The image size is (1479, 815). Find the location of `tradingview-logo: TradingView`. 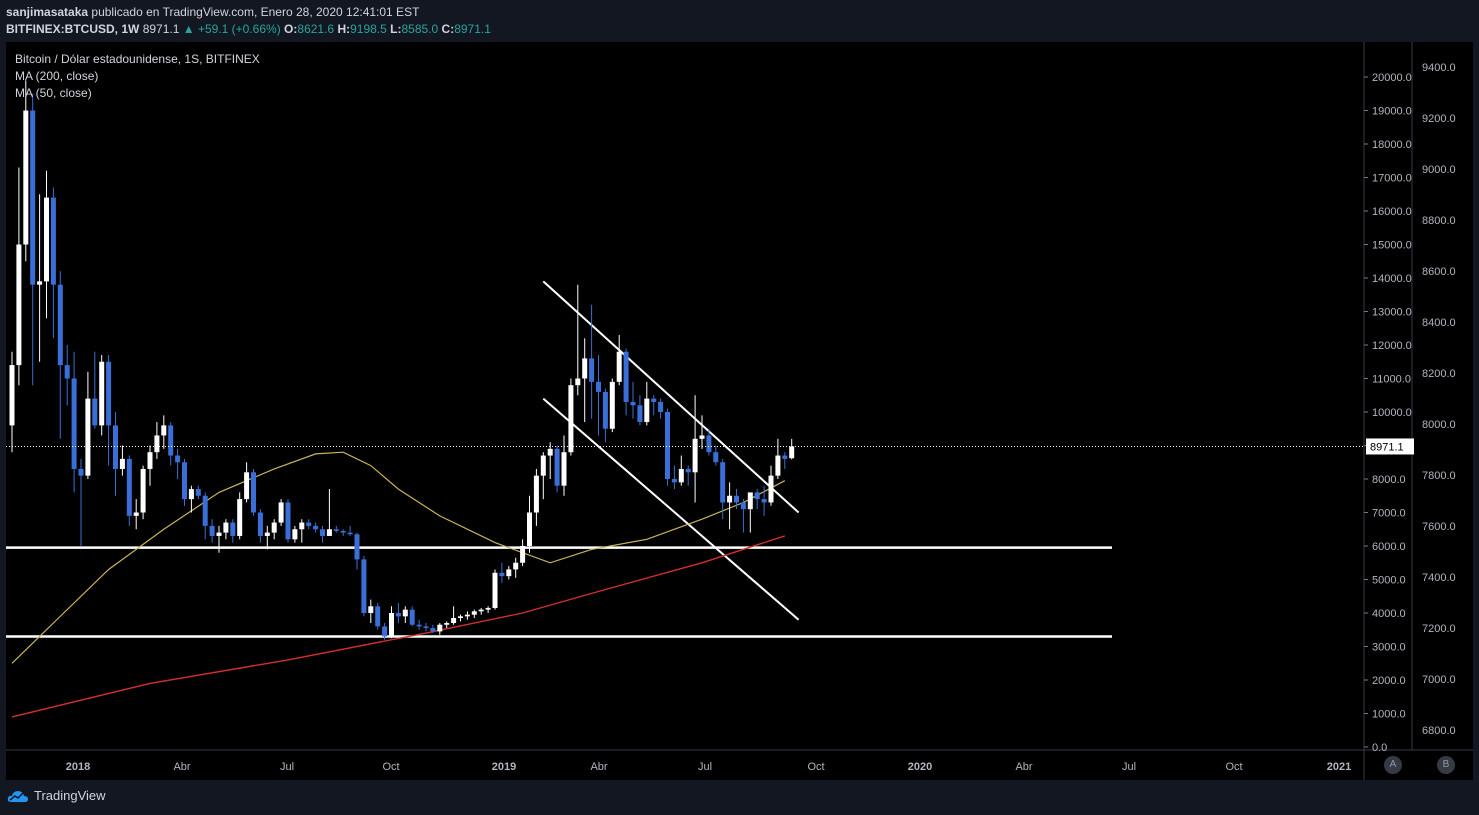

tradingview-logo: TradingView is located at coordinates (56, 795).